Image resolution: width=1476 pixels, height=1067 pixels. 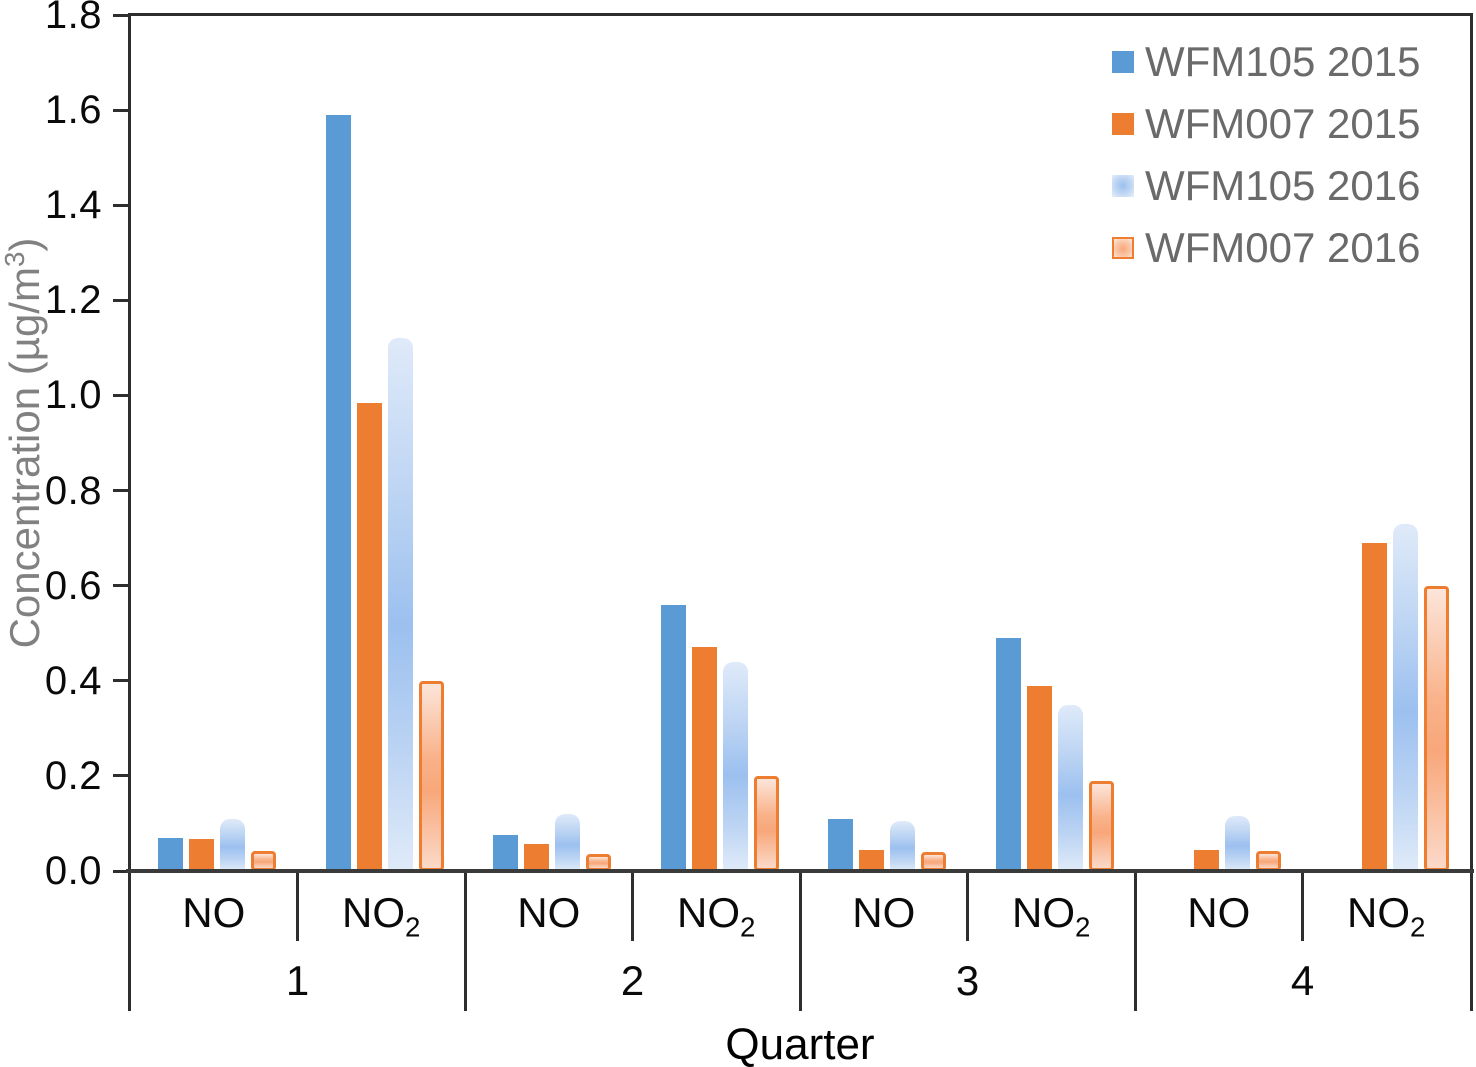 What do you see at coordinates (297, 980) in the screenshot?
I see `quarter-label: 1` at bounding box center [297, 980].